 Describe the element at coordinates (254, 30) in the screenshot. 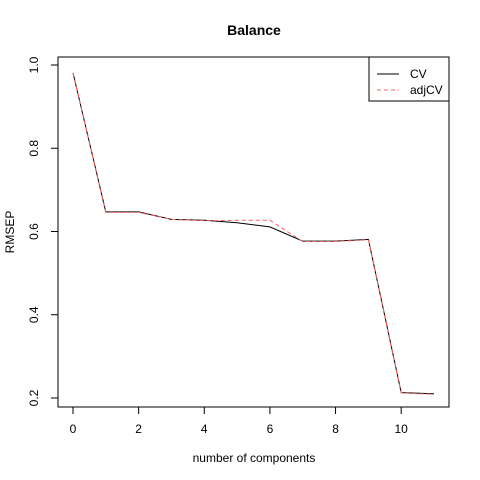

I see `chart-title: Balance` at that location.